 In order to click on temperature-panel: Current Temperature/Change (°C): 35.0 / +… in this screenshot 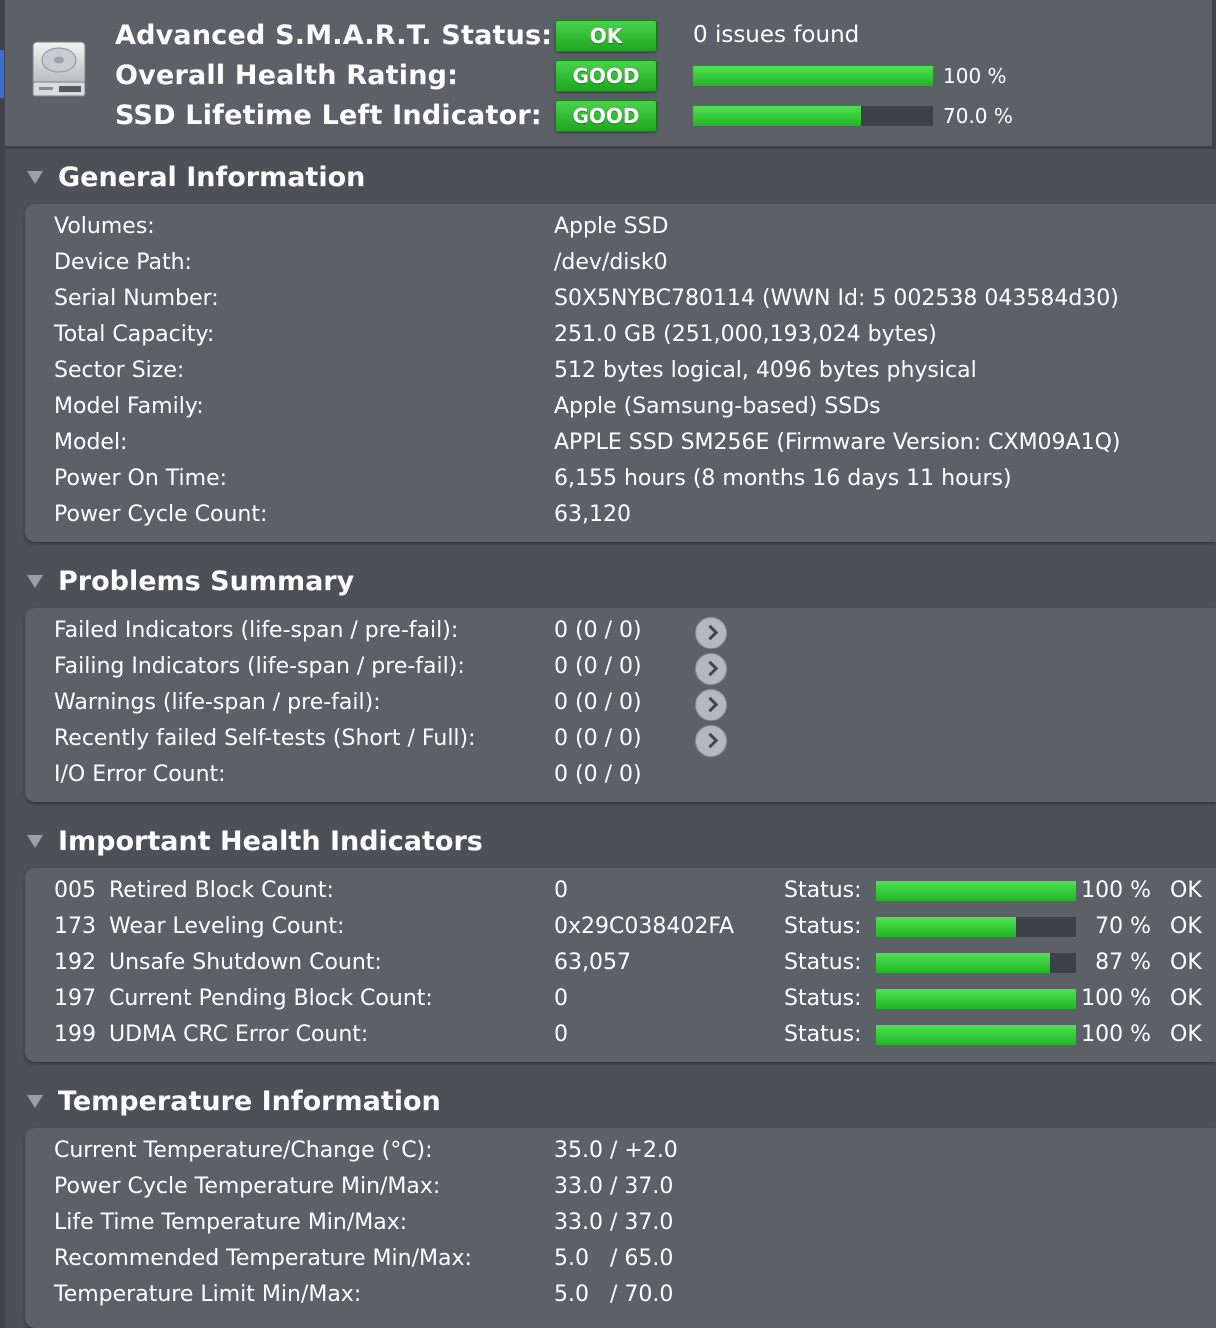, I will do `click(620, 1228)`.